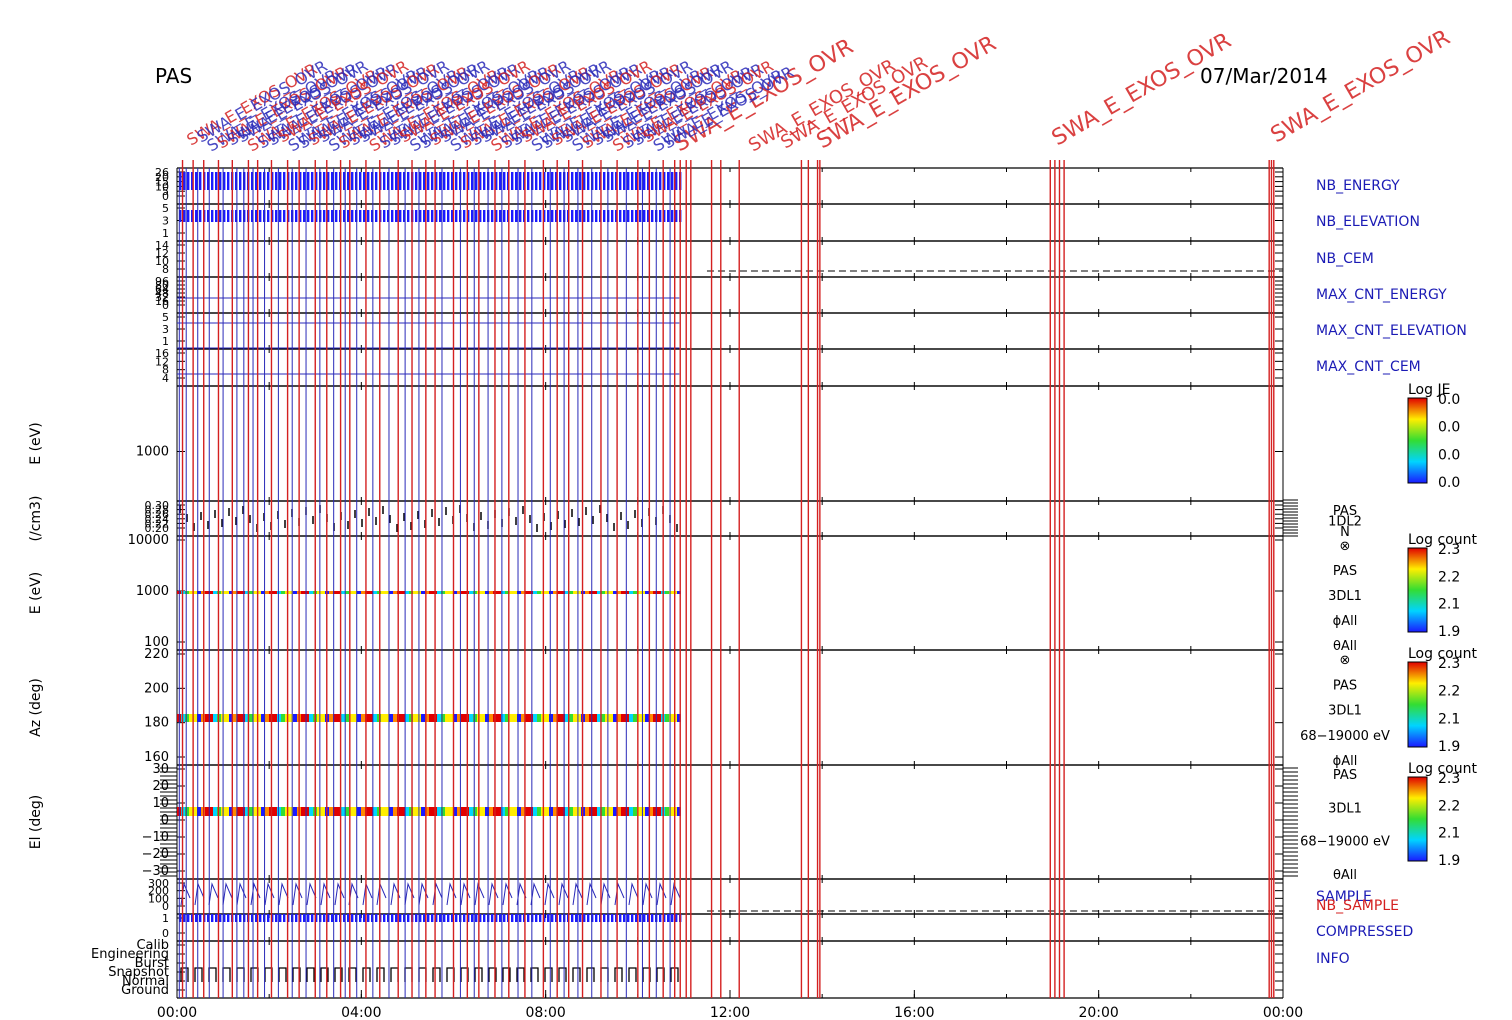  I want to click on y-axis-title: (/cm3), so click(36, 519).